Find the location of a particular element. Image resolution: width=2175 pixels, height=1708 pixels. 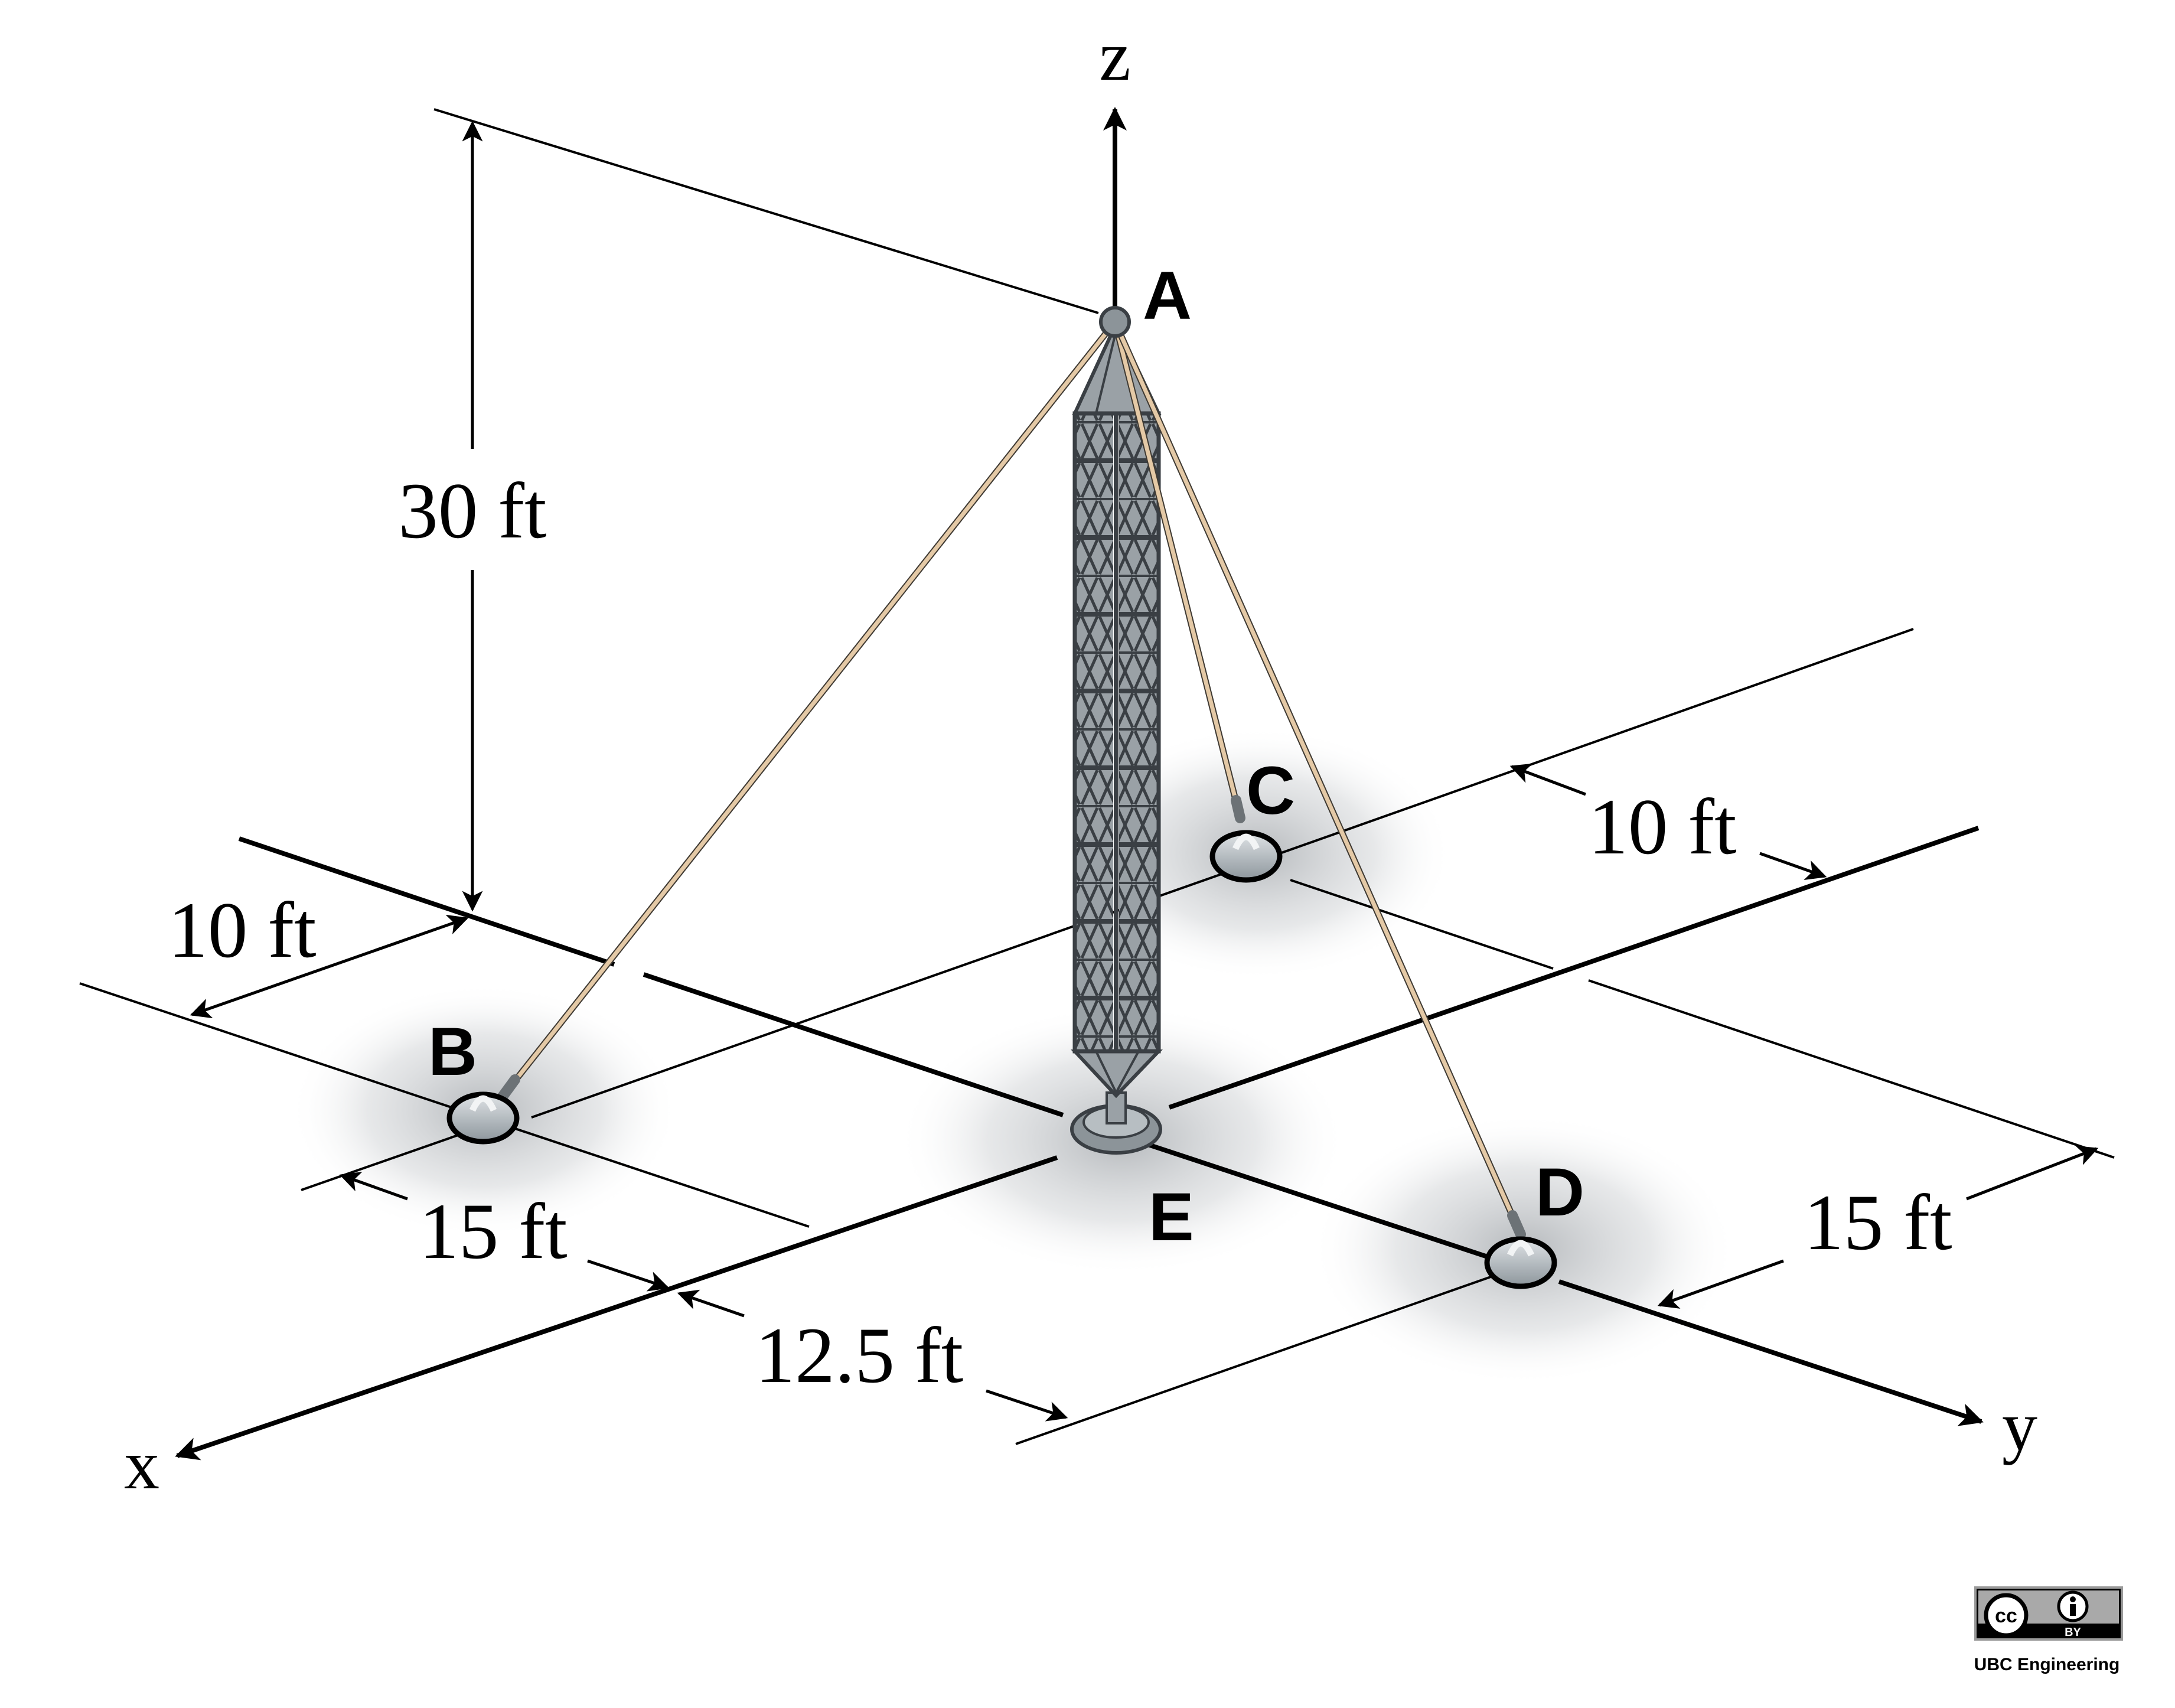

dim-label-y-mid: 12.5 ft is located at coordinates (859, 1356).